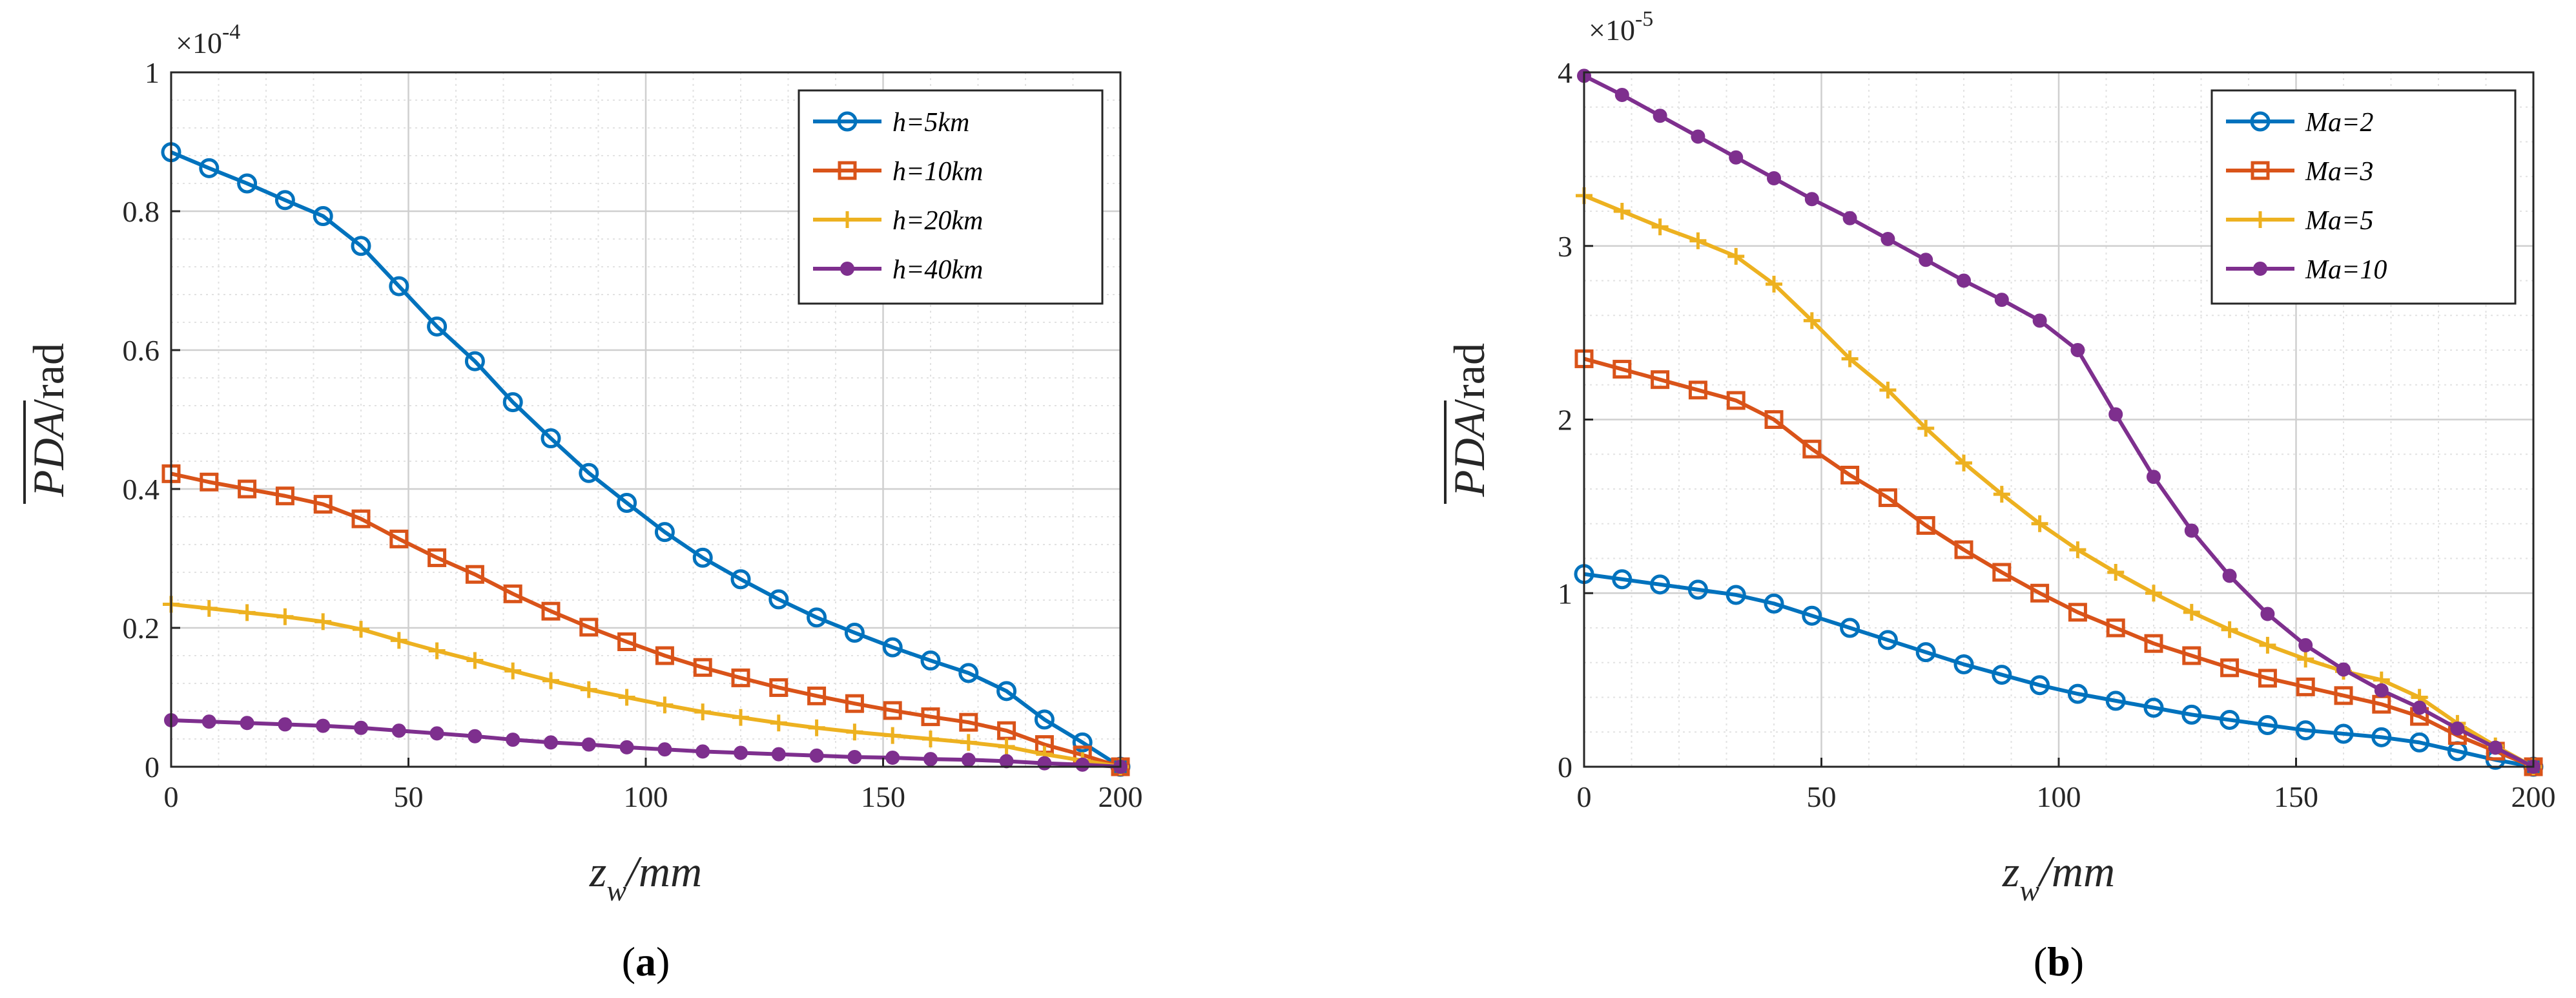  I want to click on x-tick-label: 200, so click(2533, 796).